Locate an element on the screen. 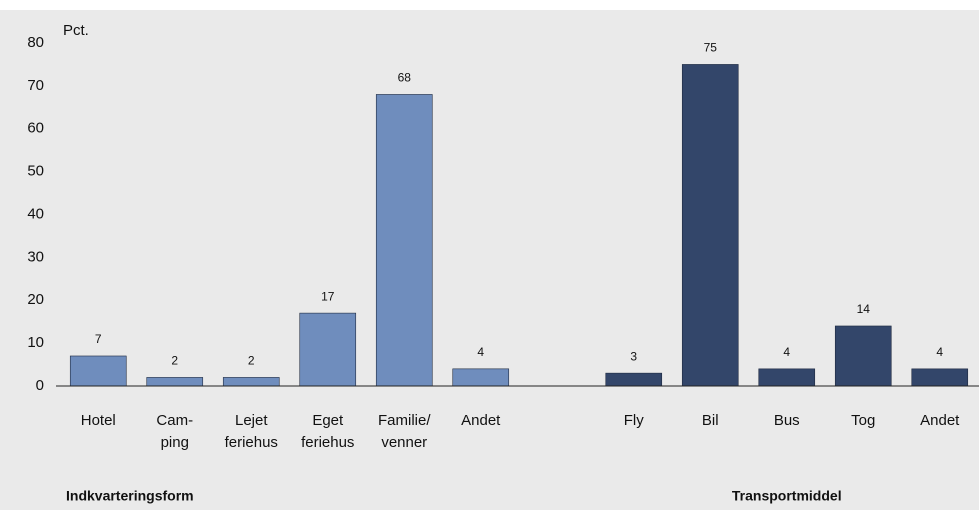 Image resolution: width=979 pixels, height=510 pixels. y-tick-label: 0 is located at coordinates (40, 385).